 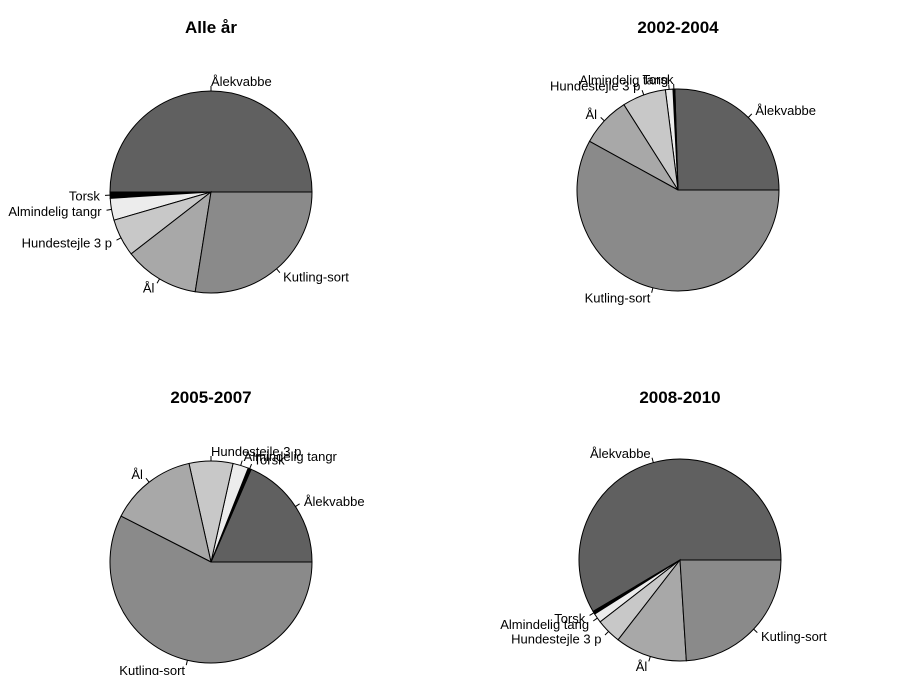 I want to click on chart-title: 2002-2004, so click(x=678, y=27).